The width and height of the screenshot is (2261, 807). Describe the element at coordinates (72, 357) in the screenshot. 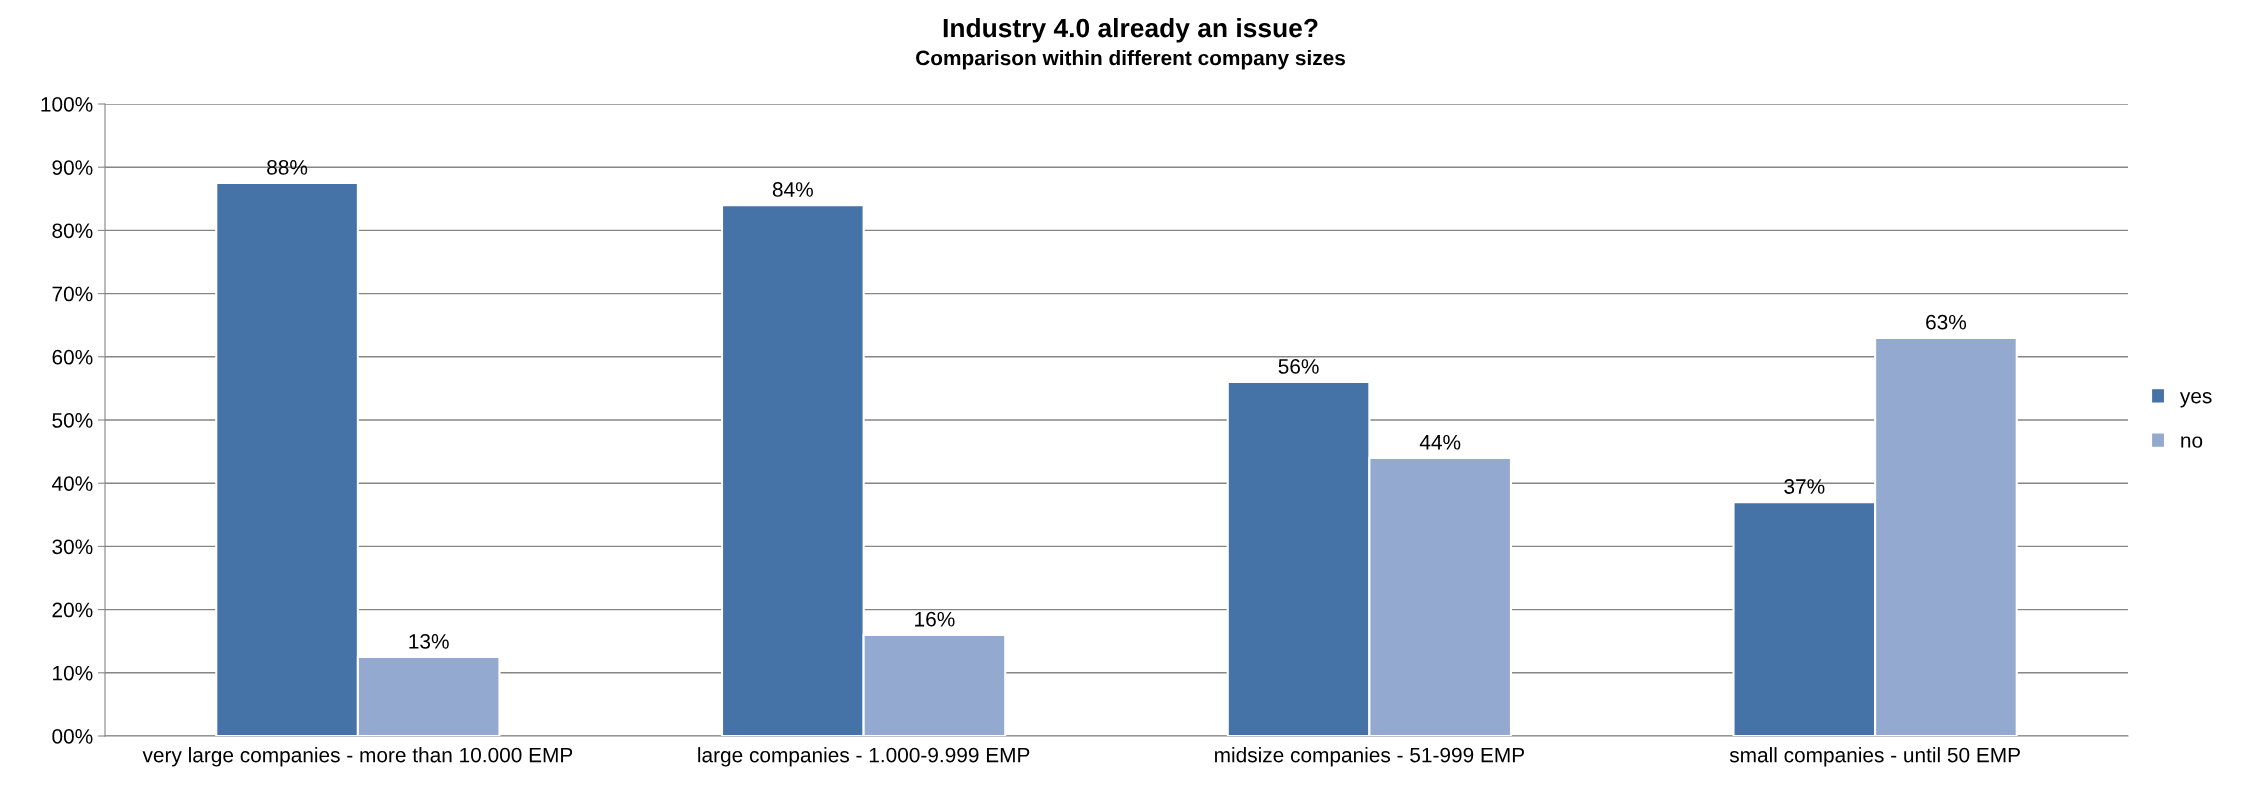

I see `y-tick-label: 60%` at that location.